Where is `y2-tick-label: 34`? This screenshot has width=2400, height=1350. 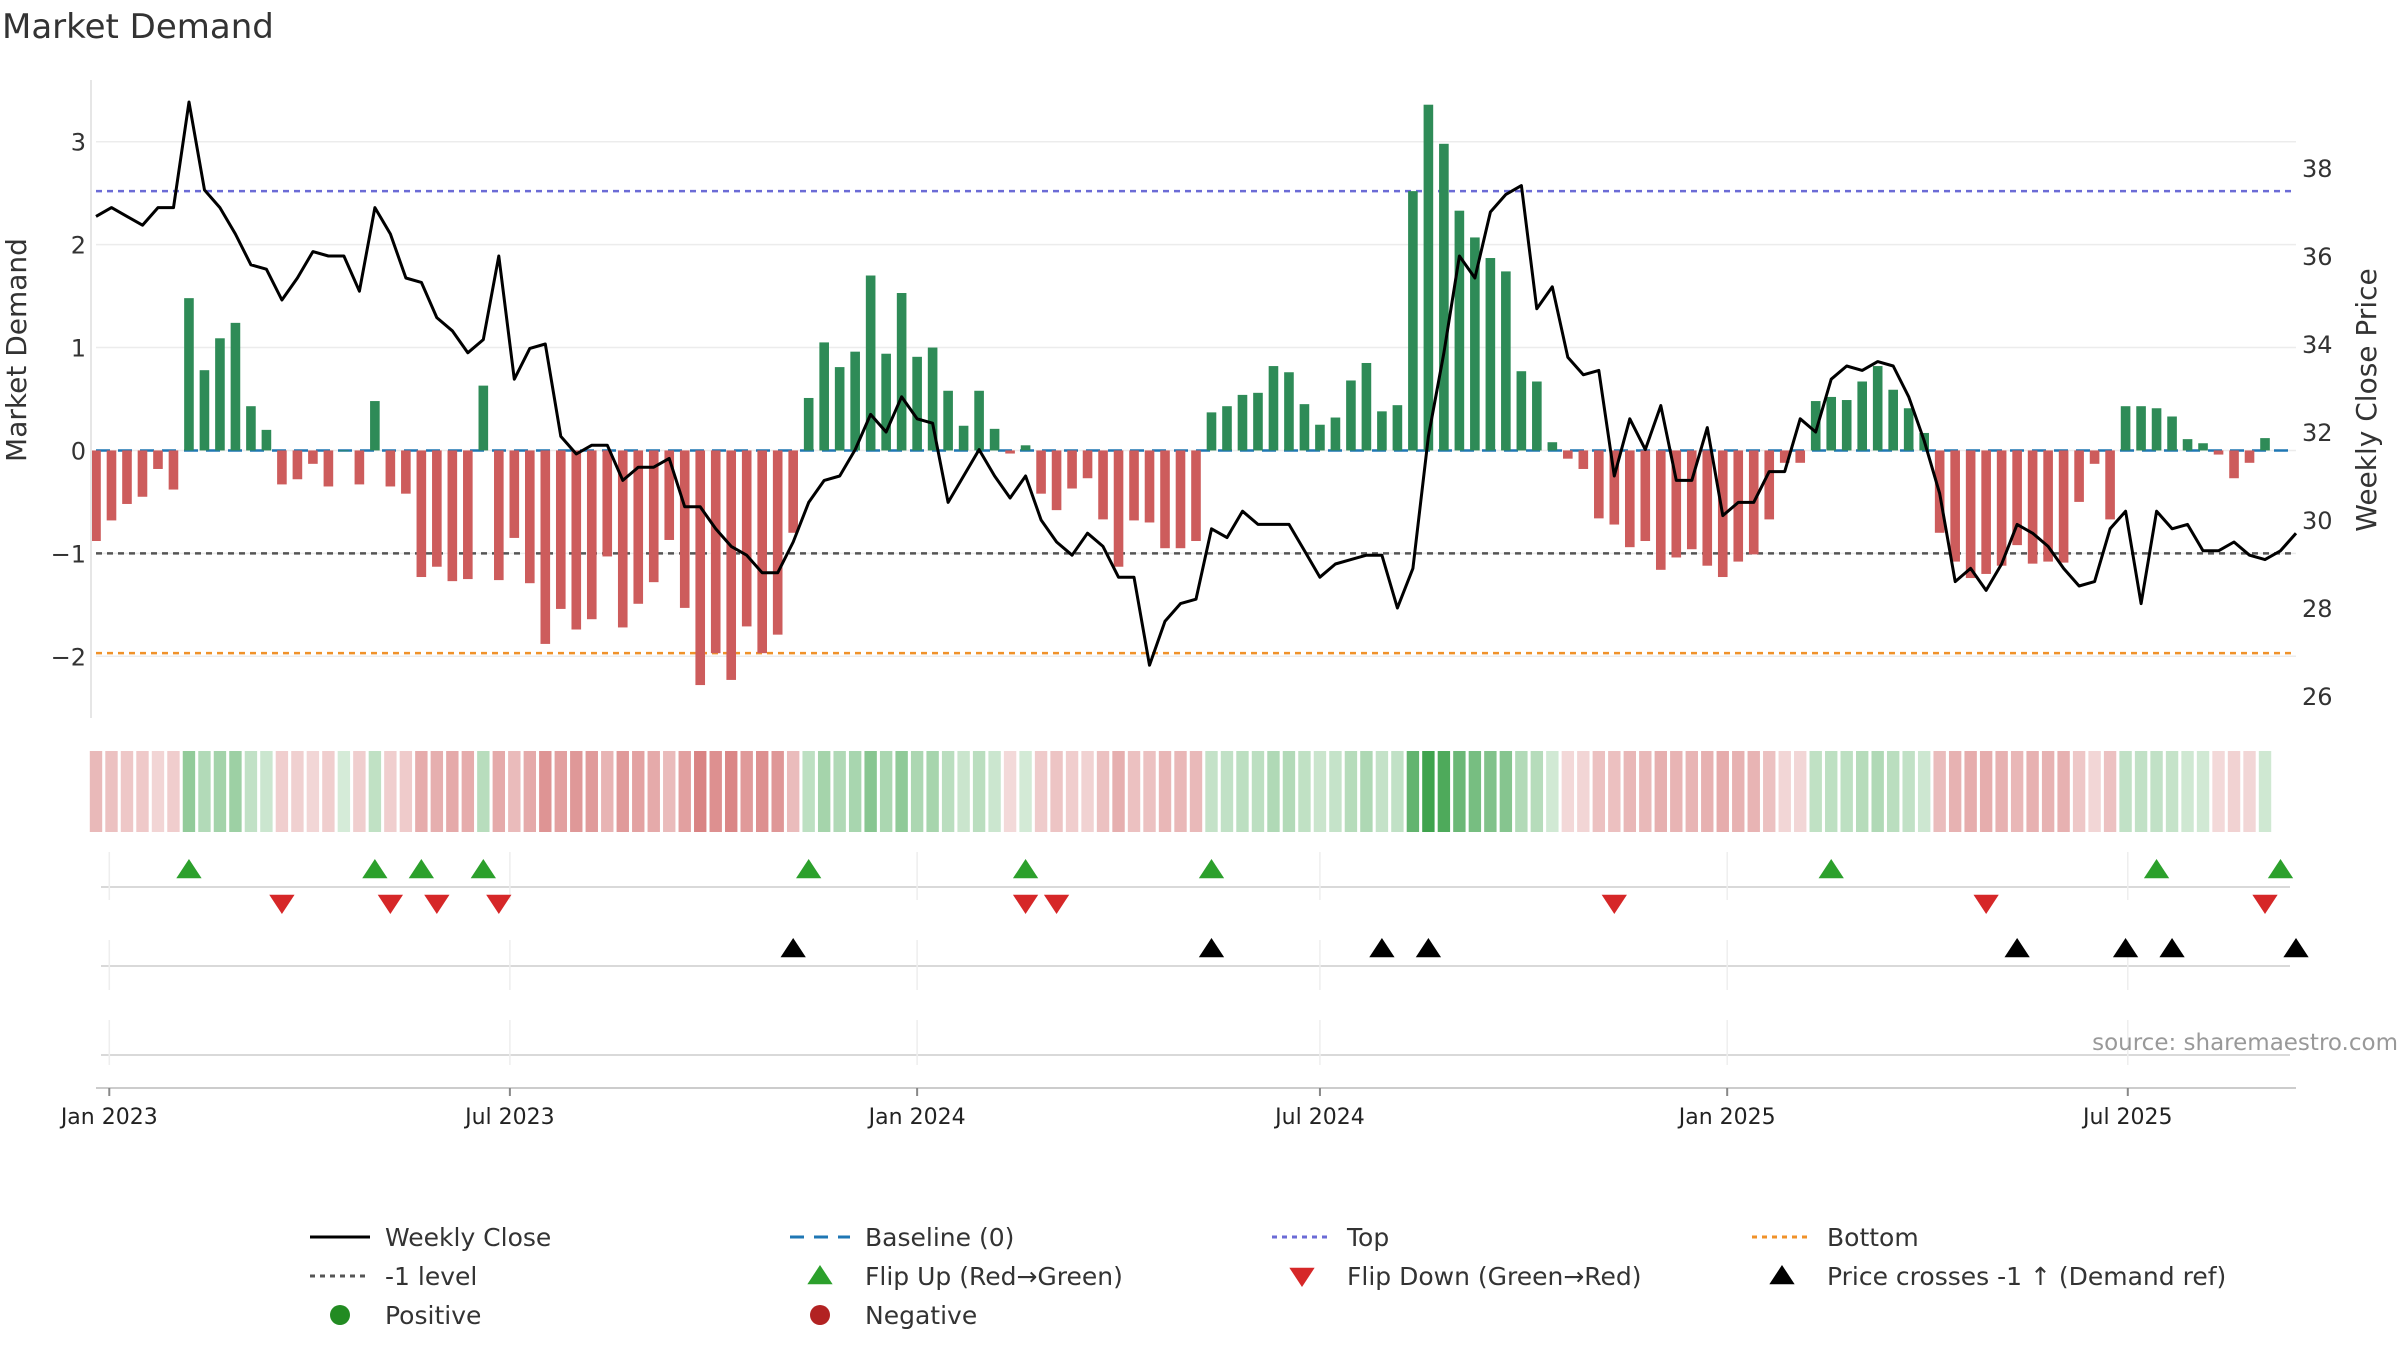
y2-tick-label: 34 is located at coordinates (2317, 345).